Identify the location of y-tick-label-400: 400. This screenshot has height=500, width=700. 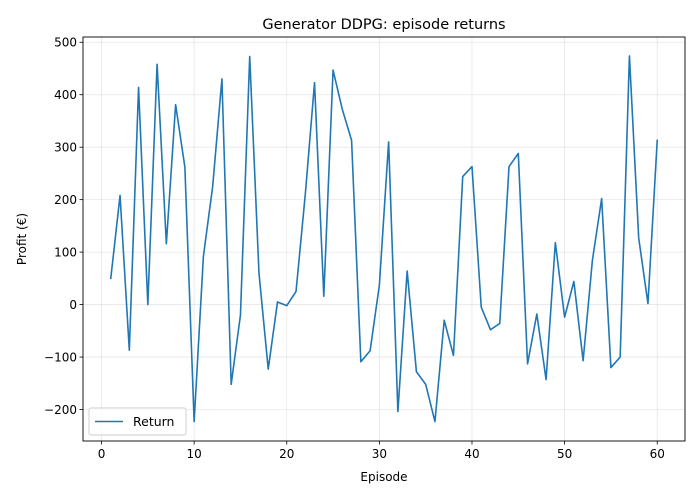
(65, 95).